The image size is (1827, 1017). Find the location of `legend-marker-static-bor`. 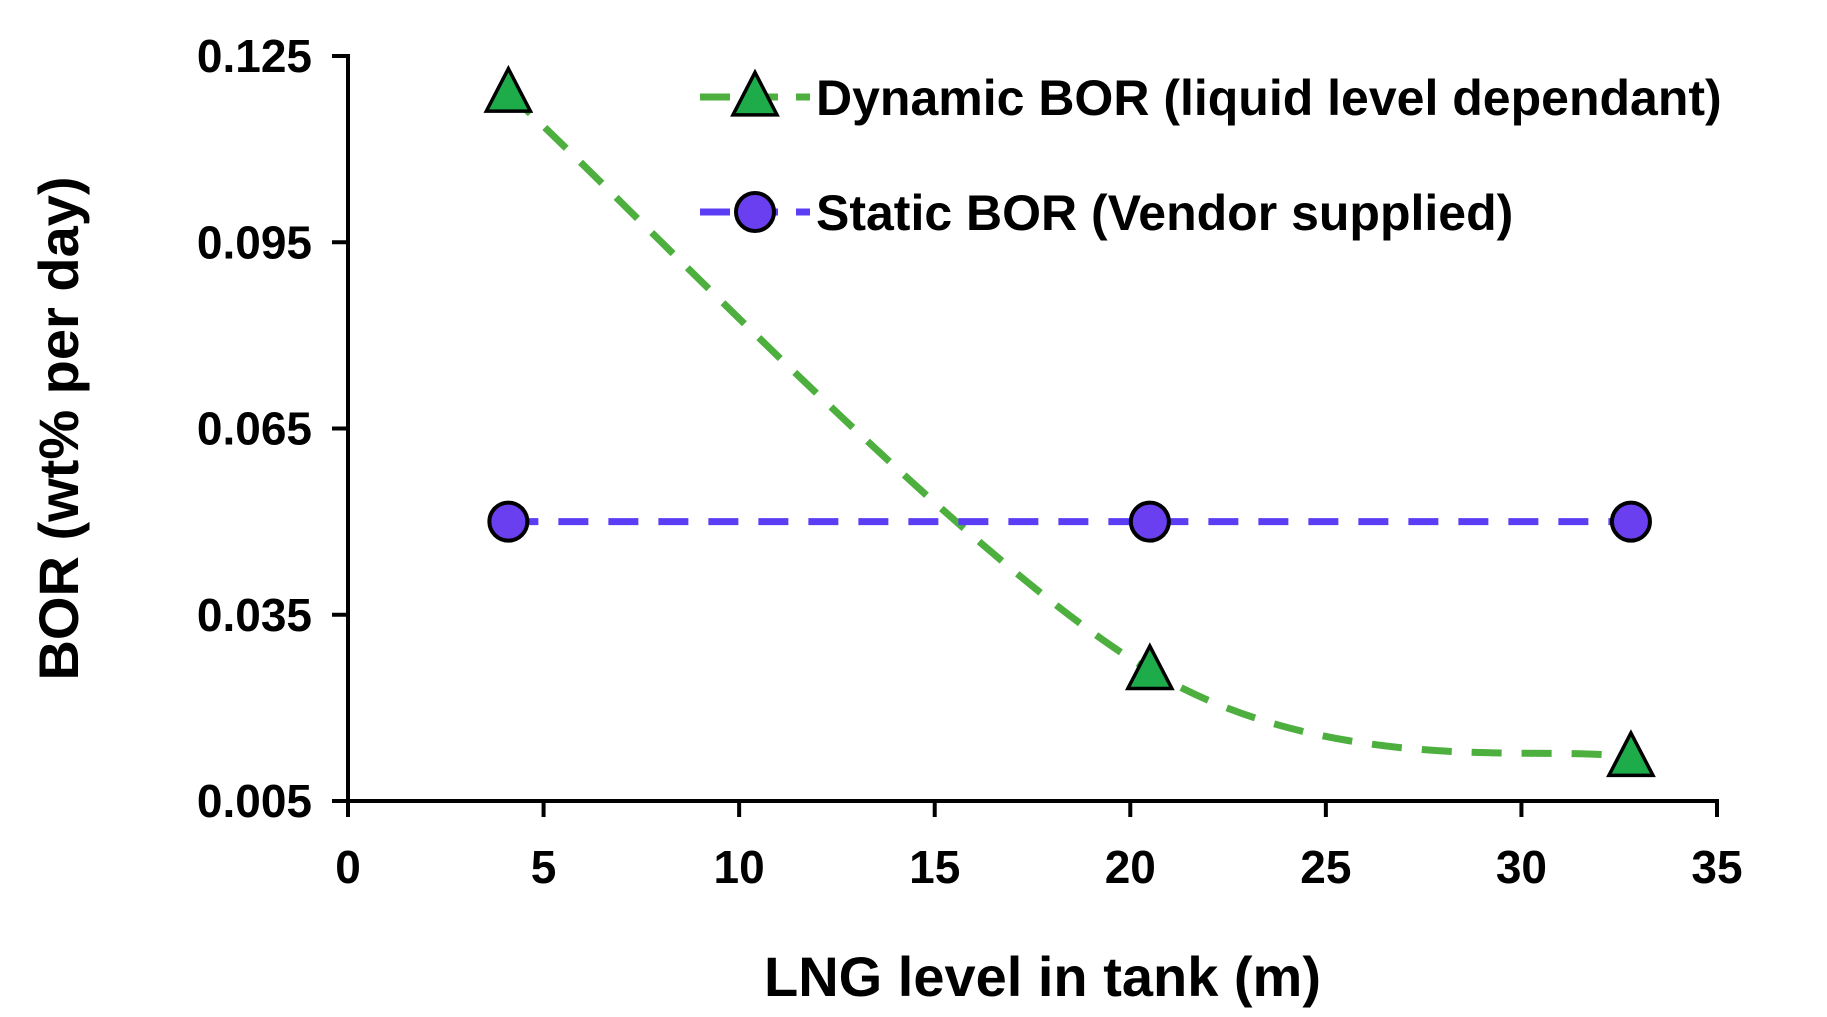

legend-marker-static-bor is located at coordinates (755, 212).